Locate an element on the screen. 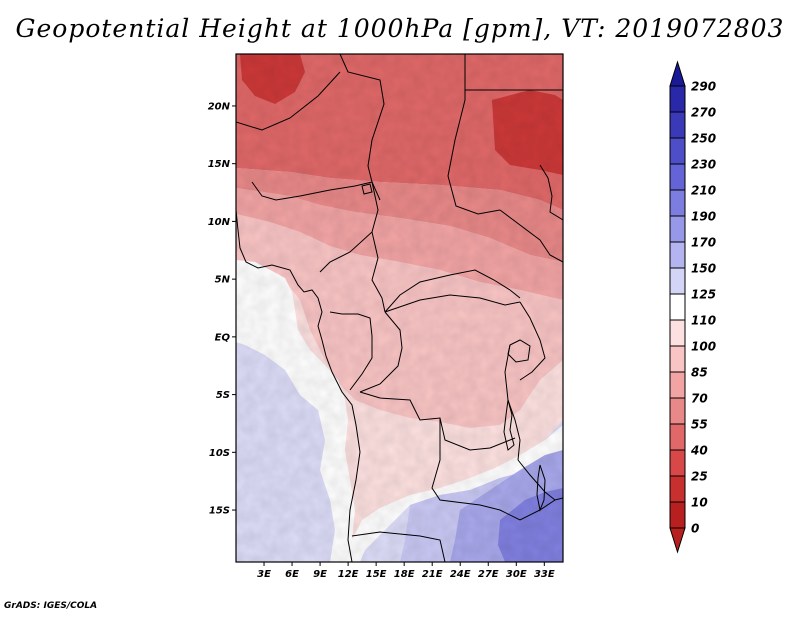 The height and width of the screenshot is (618, 800). lat-tick-label: 10N is located at coordinates (219, 222).